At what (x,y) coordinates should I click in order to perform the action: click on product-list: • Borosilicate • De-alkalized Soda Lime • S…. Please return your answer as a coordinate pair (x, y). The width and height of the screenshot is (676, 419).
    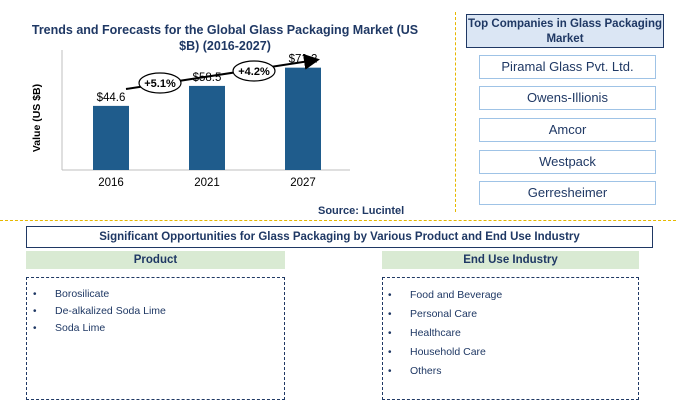
    Looking at the image, I should click on (155, 307).